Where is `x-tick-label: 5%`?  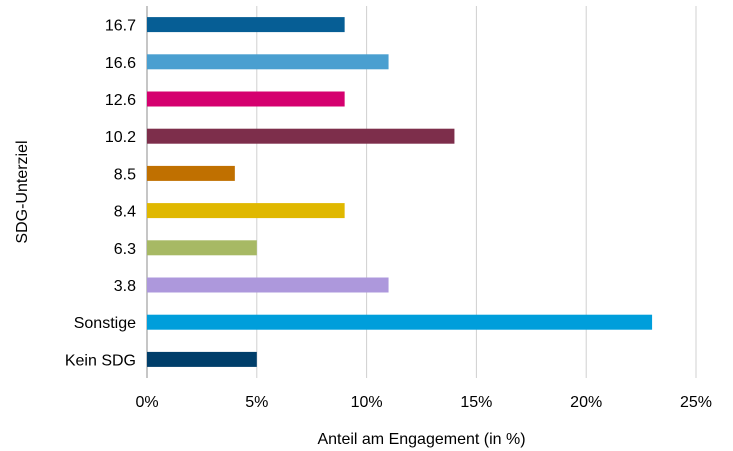
x-tick-label: 5% is located at coordinates (256, 402).